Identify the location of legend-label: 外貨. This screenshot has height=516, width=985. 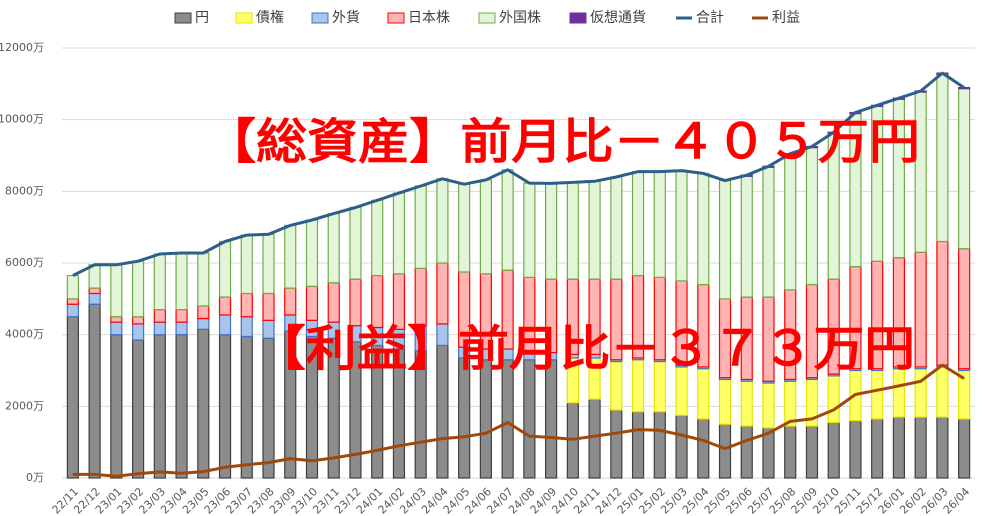
(346, 17).